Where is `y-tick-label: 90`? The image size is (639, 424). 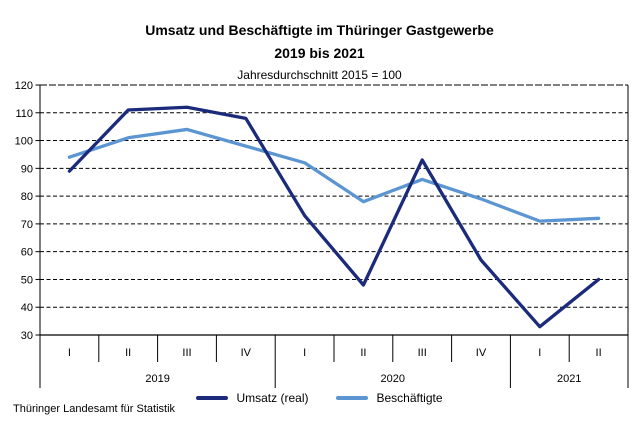
y-tick-label: 90 is located at coordinates (27, 169).